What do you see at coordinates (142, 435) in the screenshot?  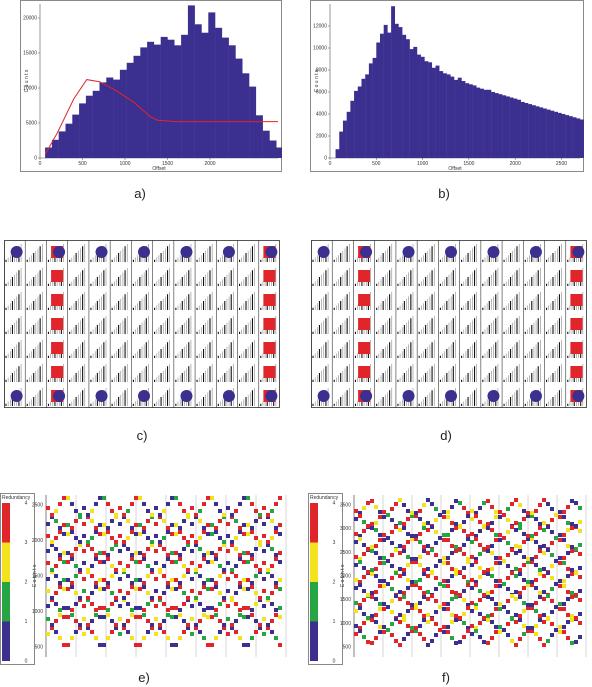 I see `caption-c: c)` at bounding box center [142, 435].